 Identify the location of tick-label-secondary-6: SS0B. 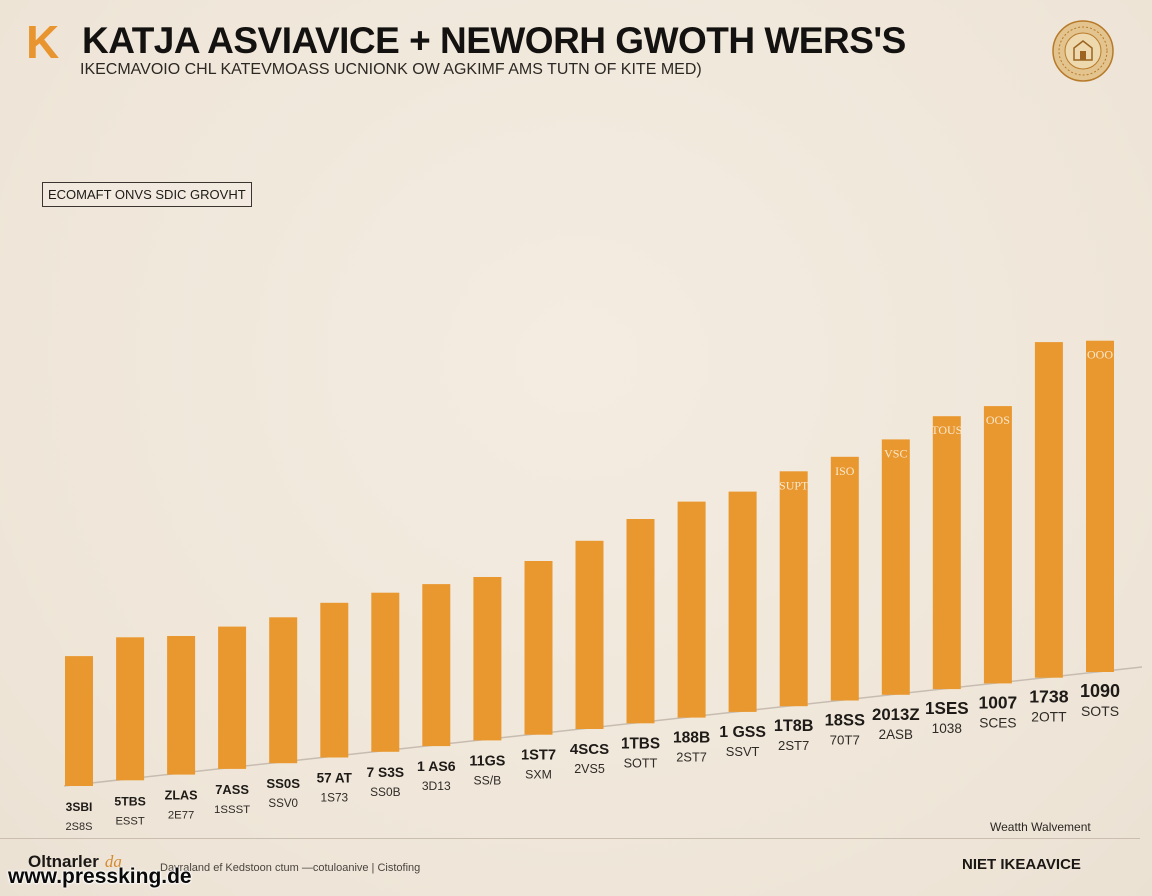
(385, 792).